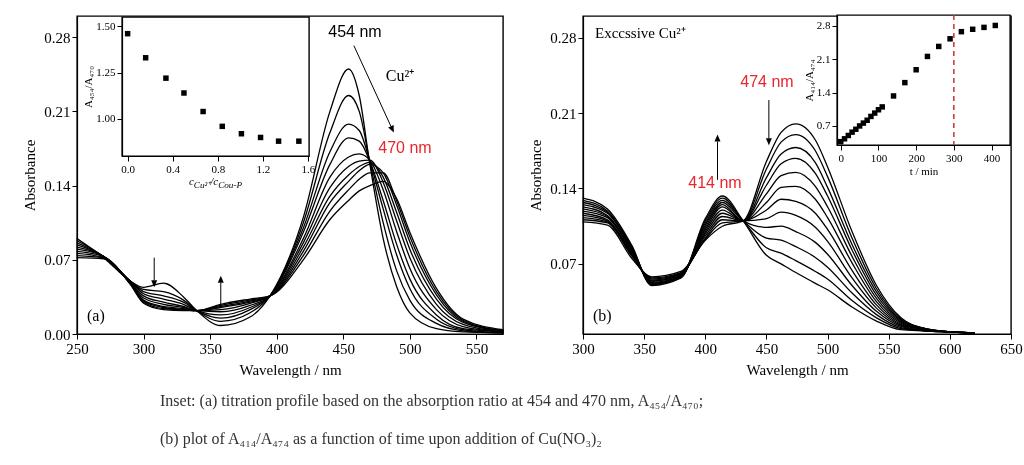 Image resolution: width=1024 pixels, height=465 pixels. What do you see at coordinates (263, 168) in the screenshot?
I see `x-tick-label: 1.2` at bounding box center [263, 168].